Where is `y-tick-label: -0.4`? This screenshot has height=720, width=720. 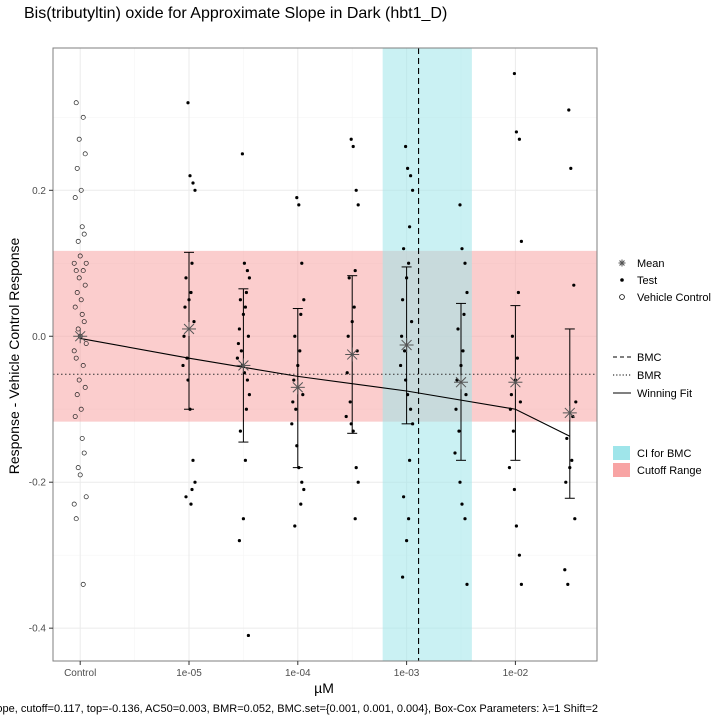 y-tick-label: -0.4 is located at coordinates (38, 629).